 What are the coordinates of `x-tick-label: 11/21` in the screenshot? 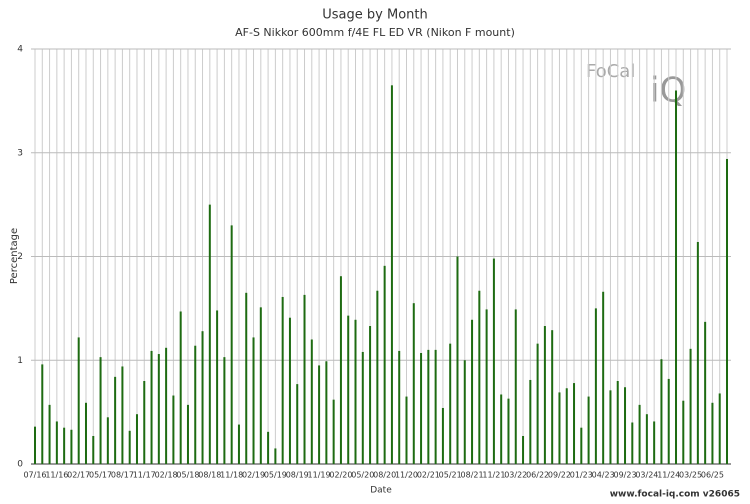 It's located at (493, 475).